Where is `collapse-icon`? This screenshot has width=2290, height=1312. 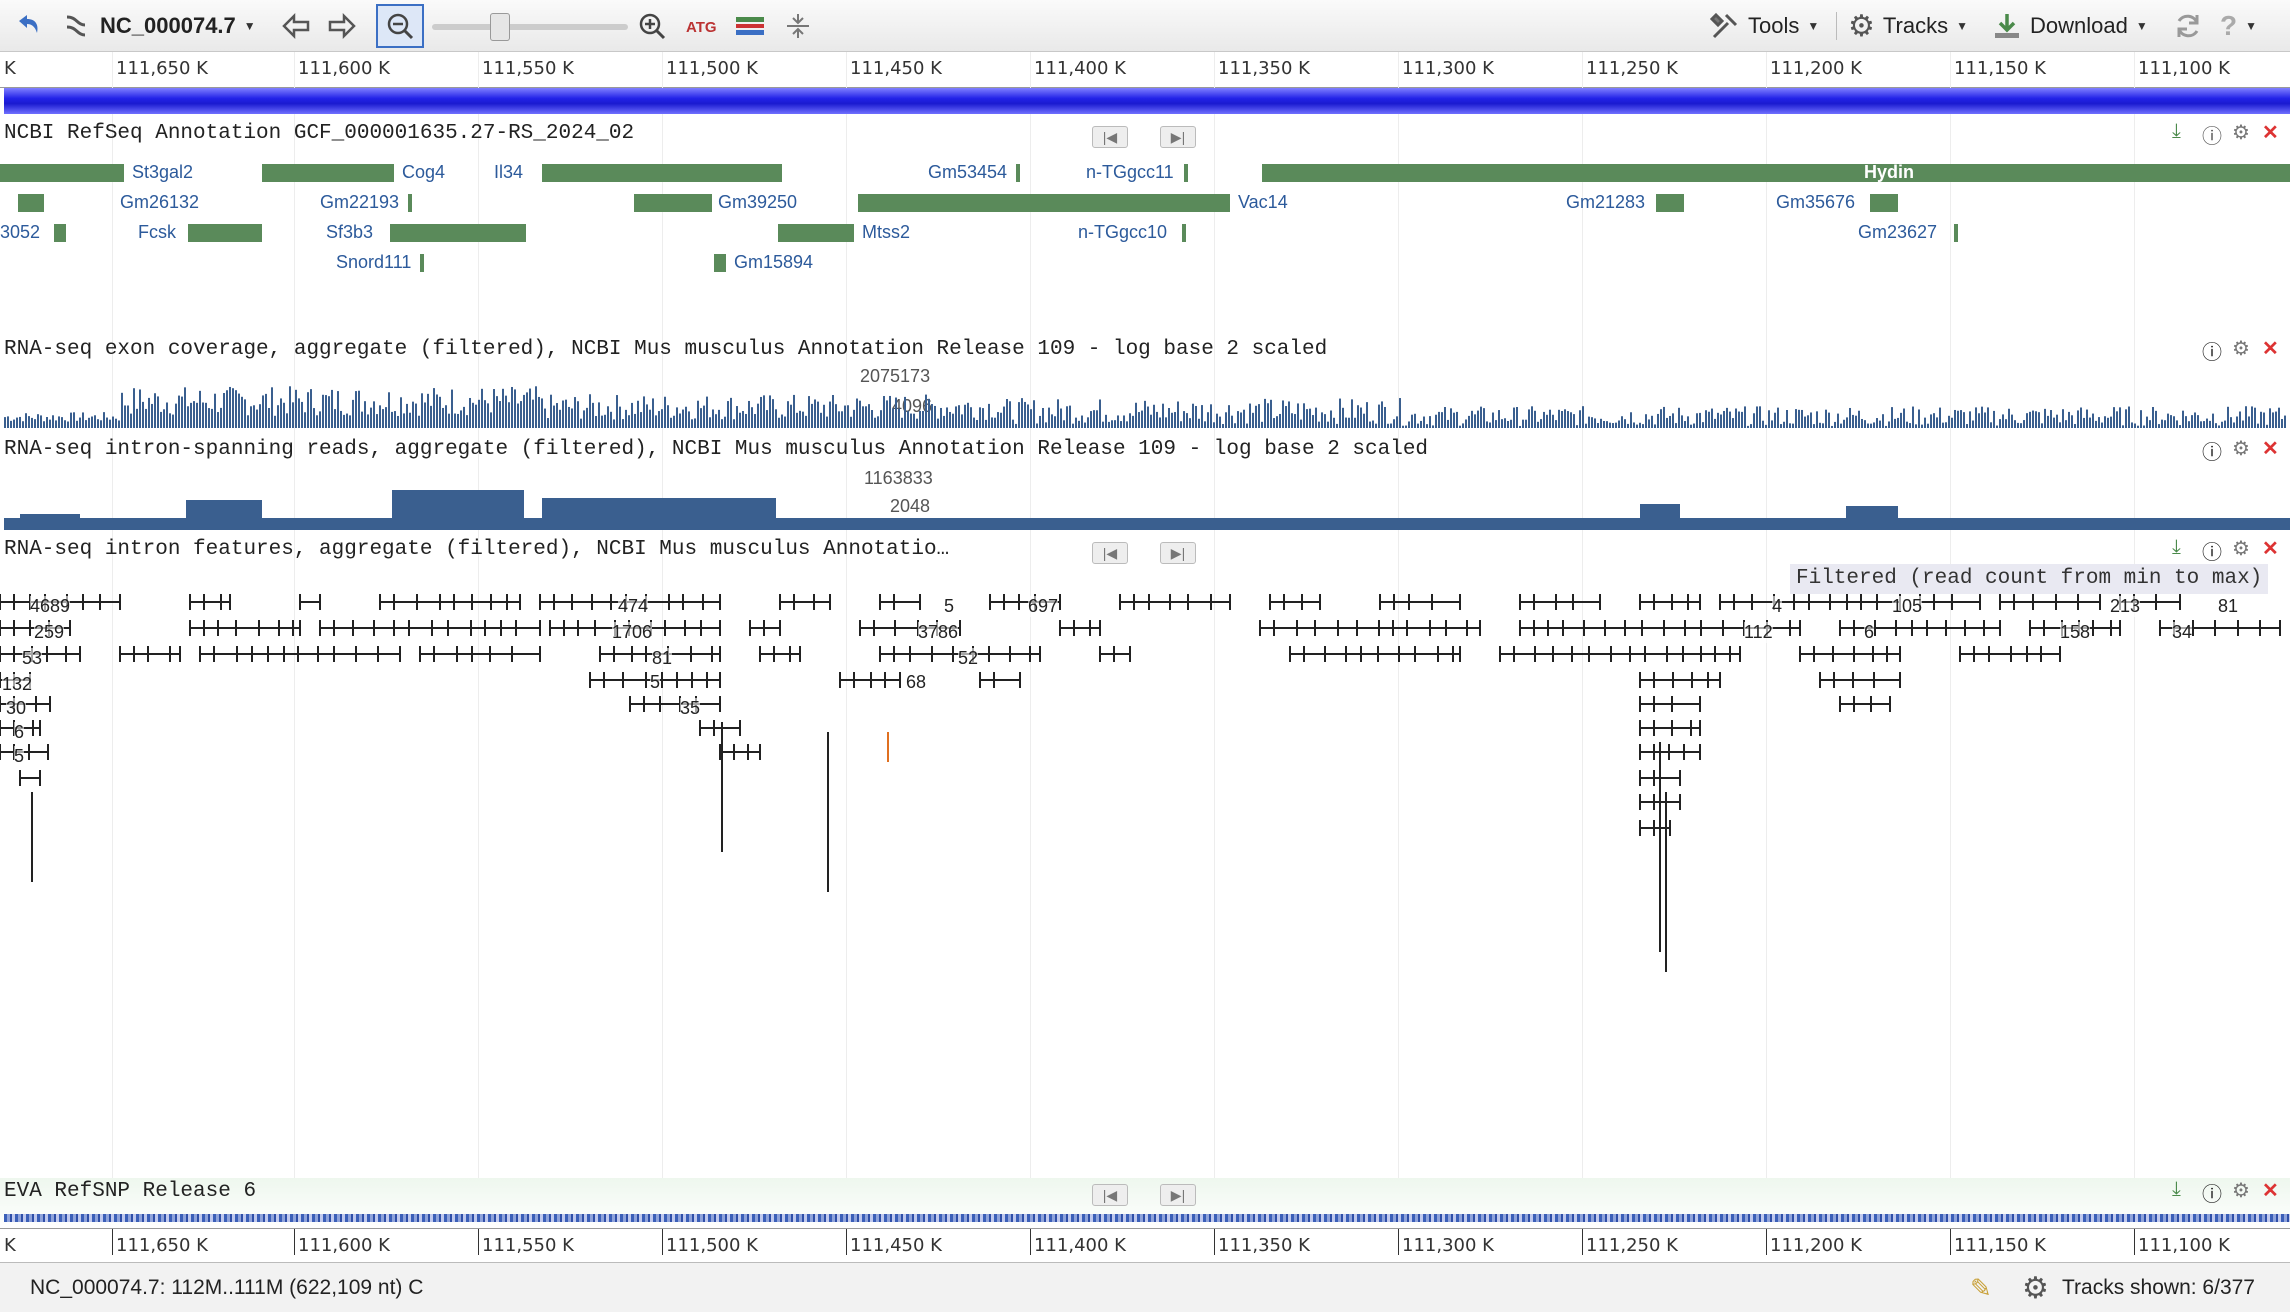 collapse-icon is located at coordinates (798, 26).